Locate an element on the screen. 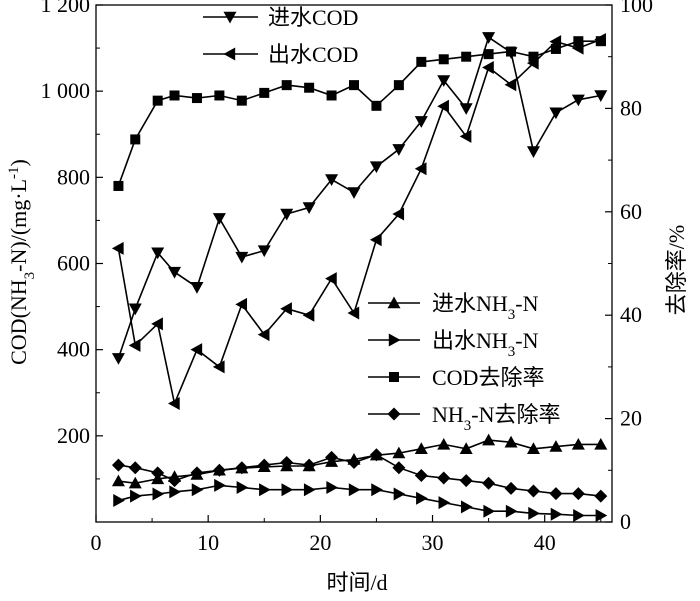 The image size is (700, 601). y-left-tick-label: 800 is located at coordinates (73, 176).